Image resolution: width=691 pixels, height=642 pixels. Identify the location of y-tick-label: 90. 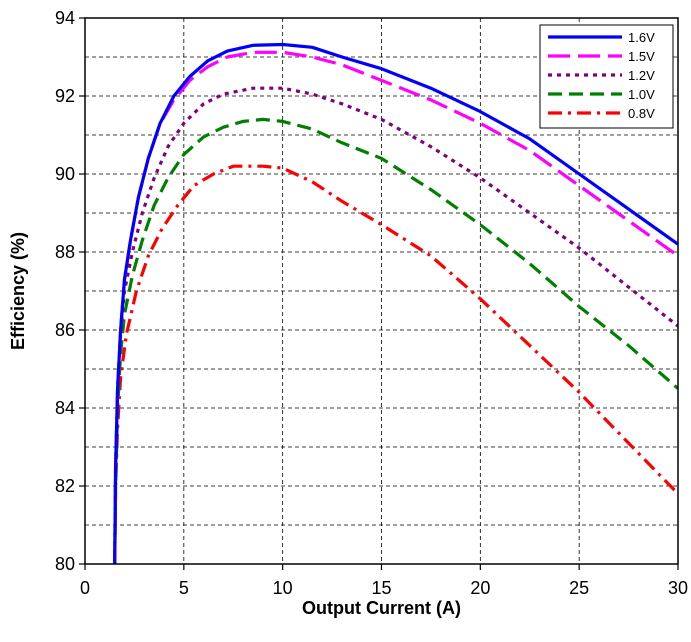
(65, 174).